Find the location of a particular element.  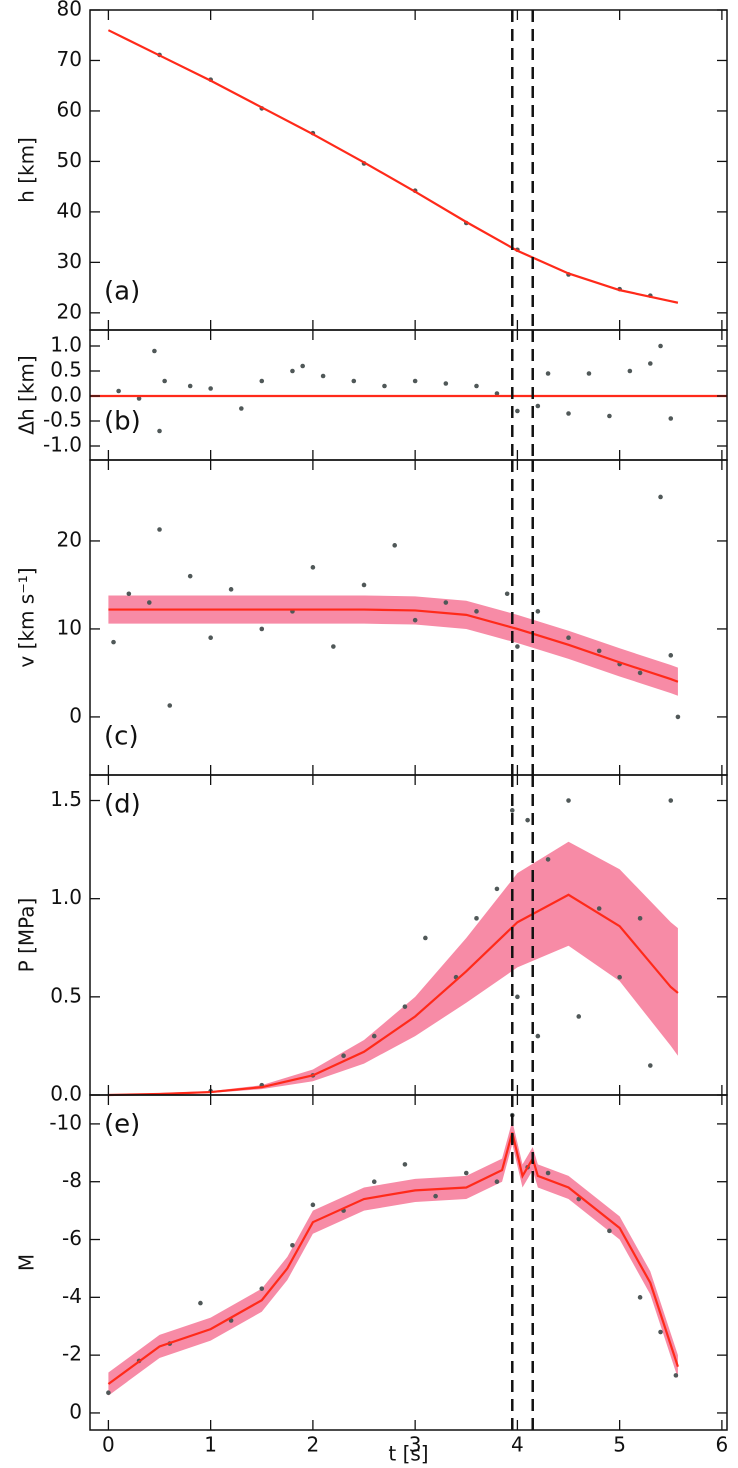

y-tick-label: 40 is located at coordinates (69, 210).